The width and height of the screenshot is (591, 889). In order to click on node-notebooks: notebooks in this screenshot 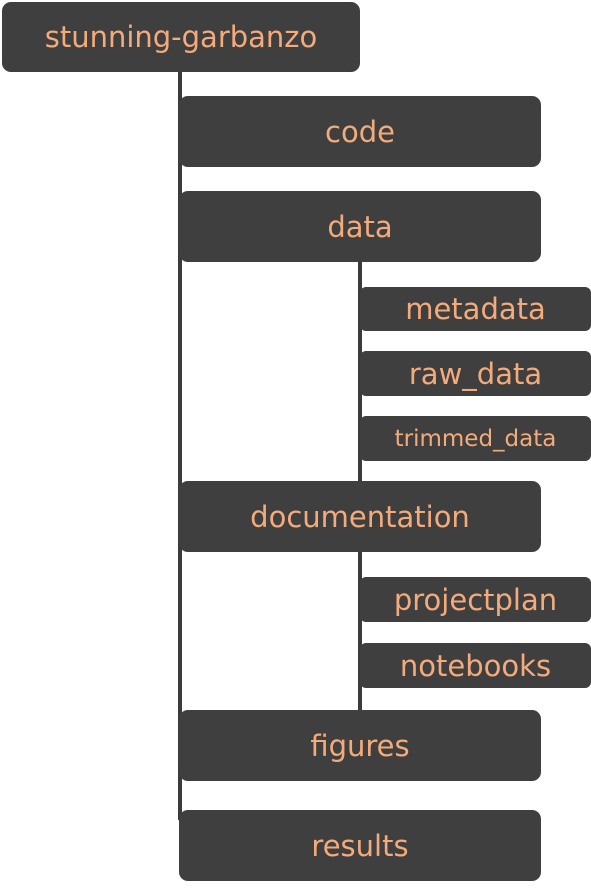, I will do `click(475, 665)`.